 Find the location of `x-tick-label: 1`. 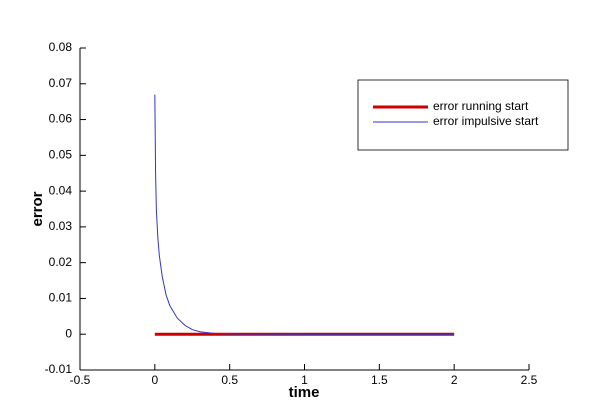

x-tick-label: 1 is located at coordinates (304, 380).